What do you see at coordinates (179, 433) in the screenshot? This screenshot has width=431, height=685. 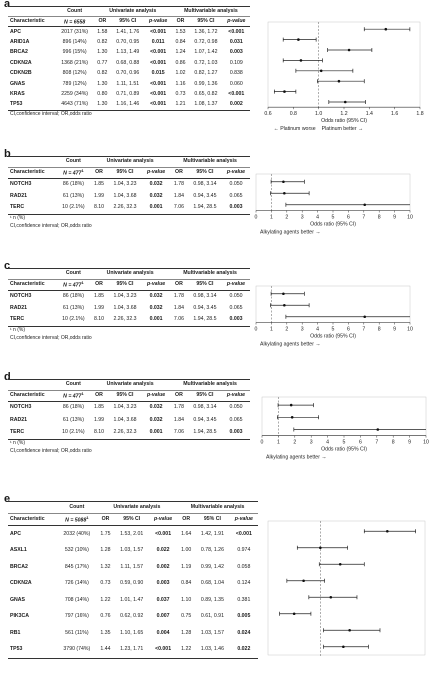 I see `multi-or-cell: 7.06` at bounding box center [179, 433].